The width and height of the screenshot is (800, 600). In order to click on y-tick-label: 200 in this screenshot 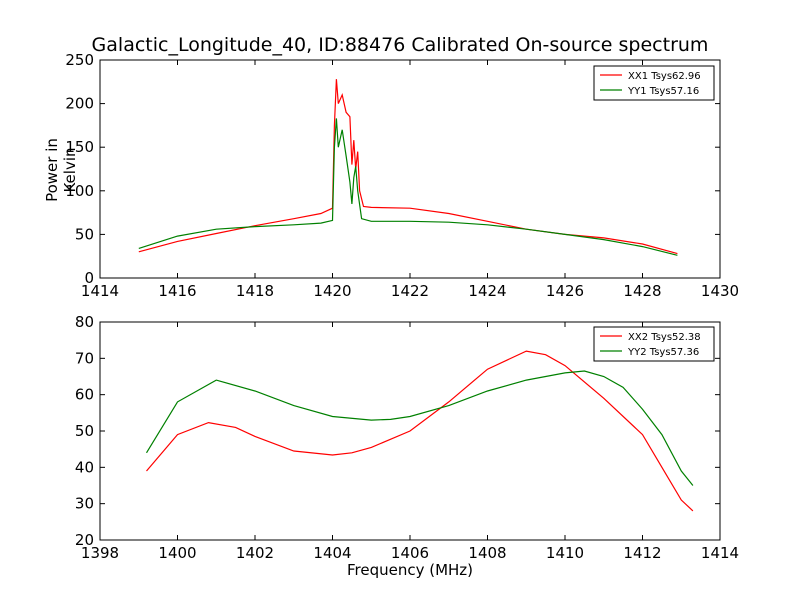, I will do `click(79, 104)`.